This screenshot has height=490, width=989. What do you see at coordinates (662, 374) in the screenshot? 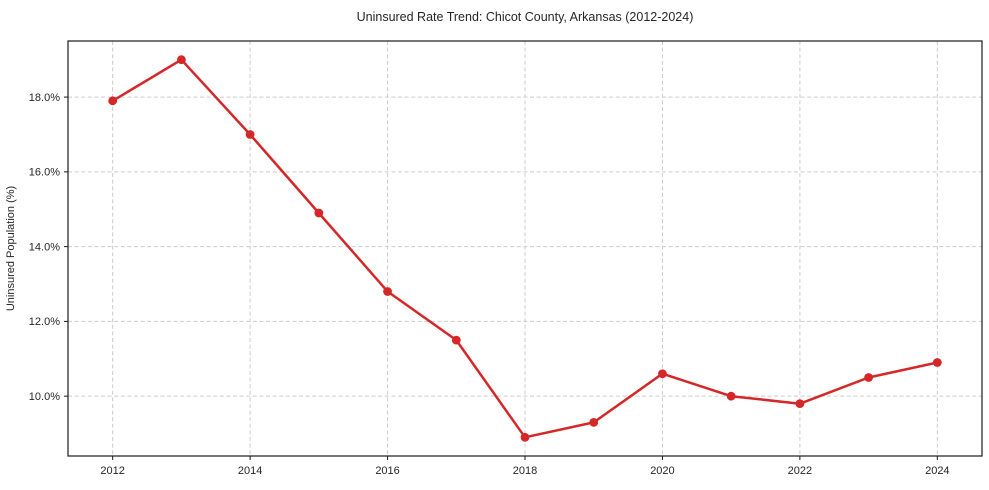
I see `data-point-2020` at bounding box center [662, 374].